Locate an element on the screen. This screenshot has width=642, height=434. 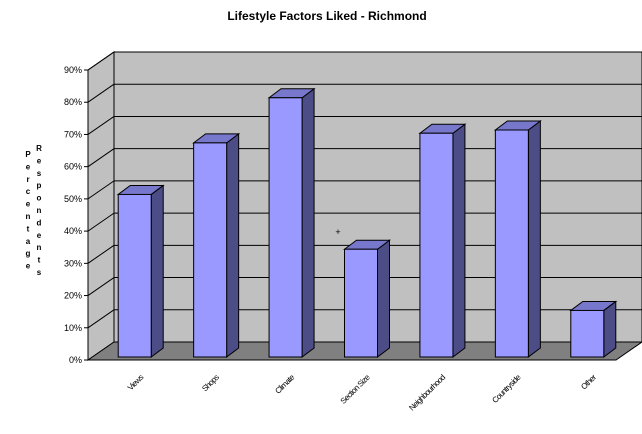
y-tick-label: 0% is located at coordinates (75, 360).